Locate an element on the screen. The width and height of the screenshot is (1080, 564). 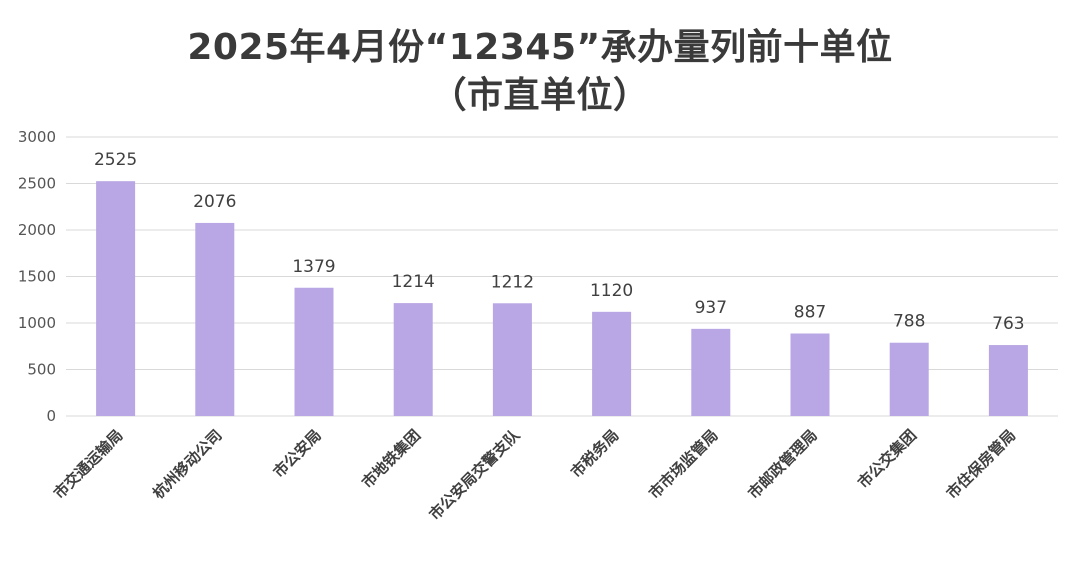
y-tick-label: 1000 is located at coordinates (37, 323).